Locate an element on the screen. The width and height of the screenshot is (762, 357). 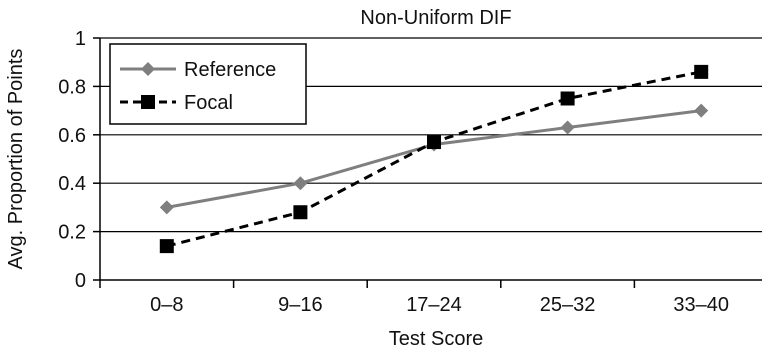
x-tick-label: 17–24 is located at coordinates (434, 305).